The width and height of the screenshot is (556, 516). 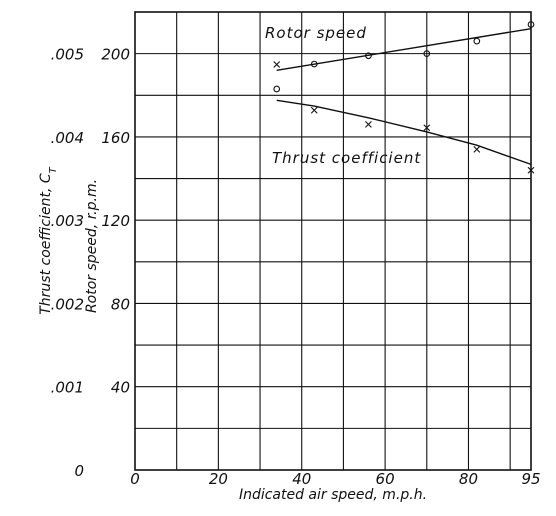 What do you see at coordinates (468, 479) in the screenshot?
I see `x-tick-label: 80` at bounding box center [468, 479].